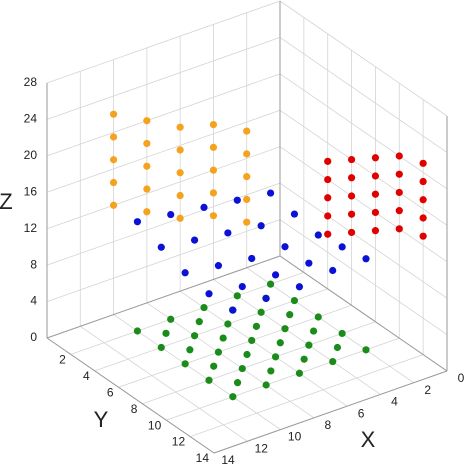  What do you see at coordinates (31, 155) in the screenshot?
I see `z-tick-label: 20` at bounding box center [31, 155].